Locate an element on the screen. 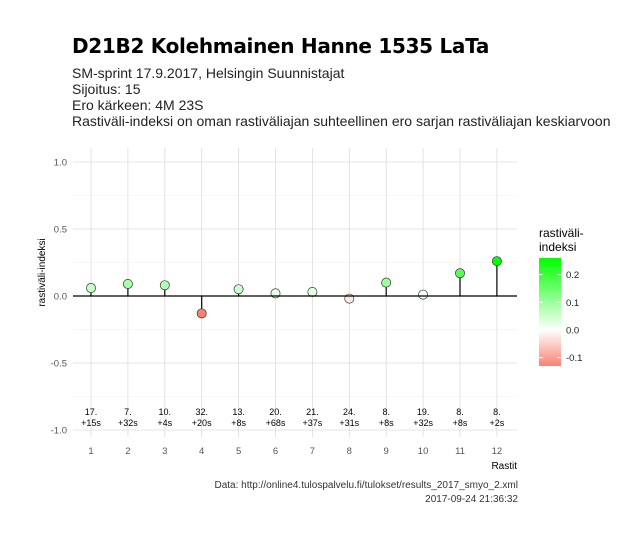 The height and width of the screenshot is (540, 630). legend-colorbar is located at coordinates (550, 312).